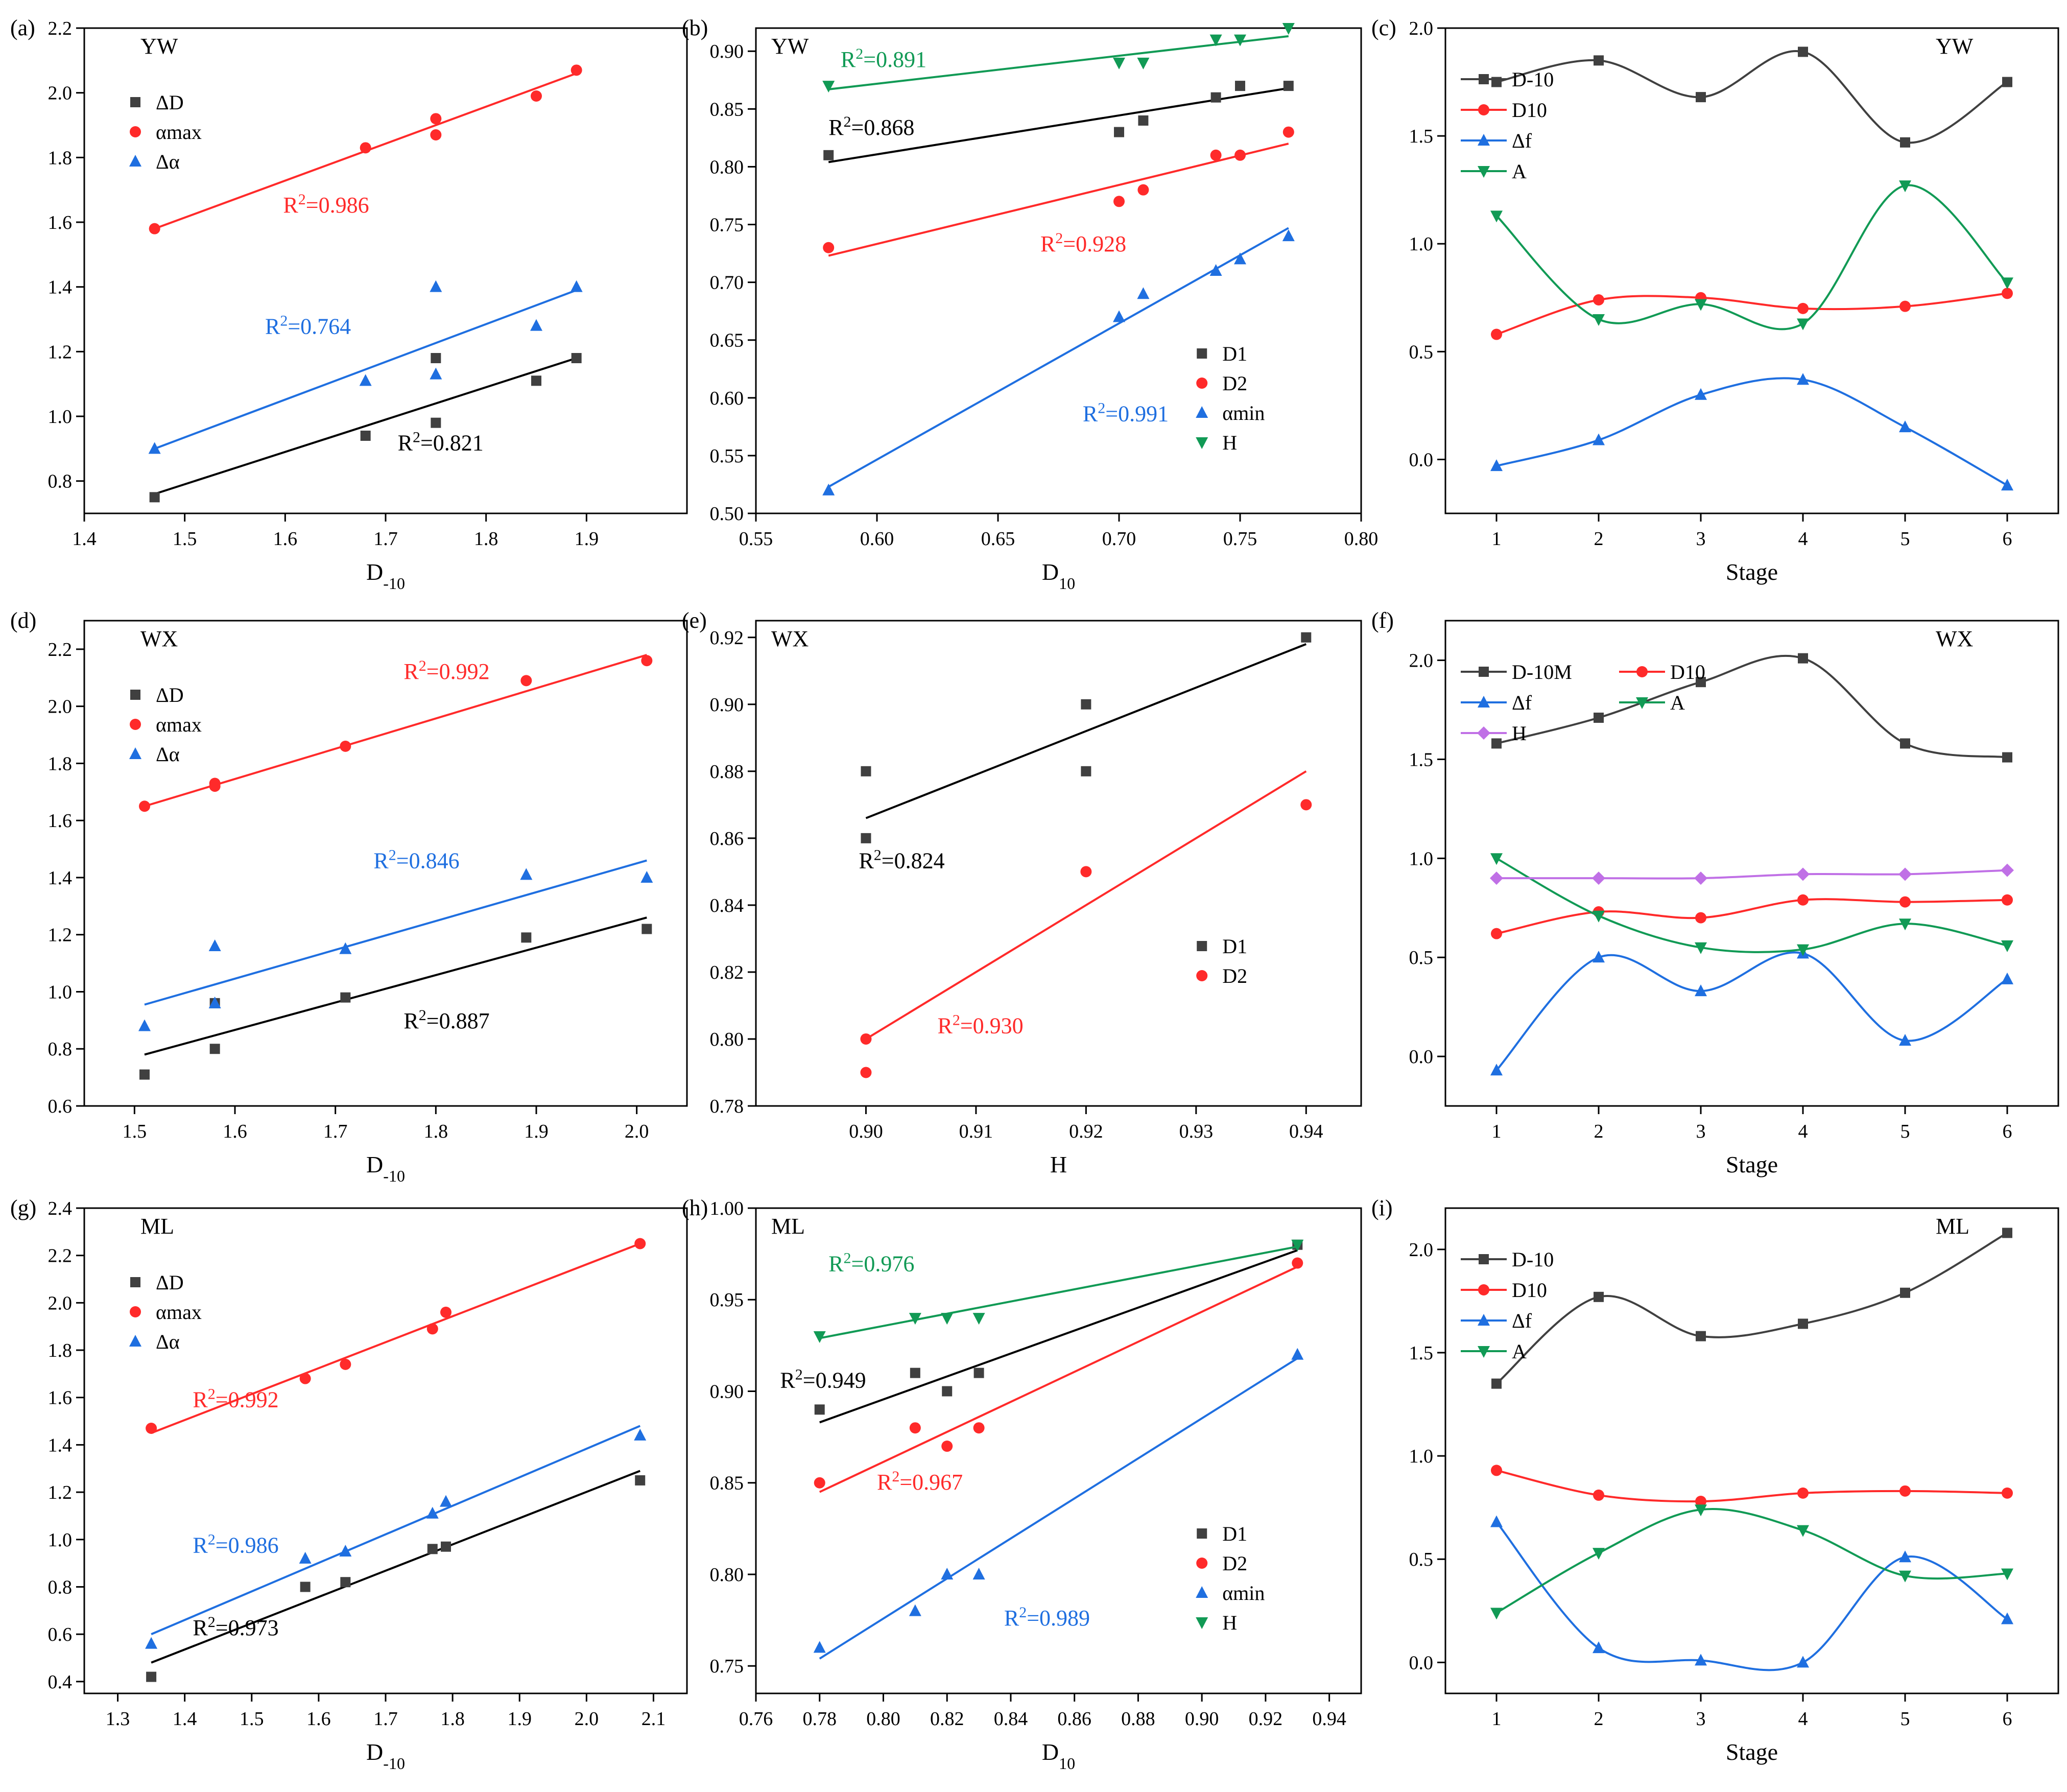  What do you see at coordinates (1383, 28) in the screenshot?
I see `panel-label: (c)` at bounding box center [1383, 28].